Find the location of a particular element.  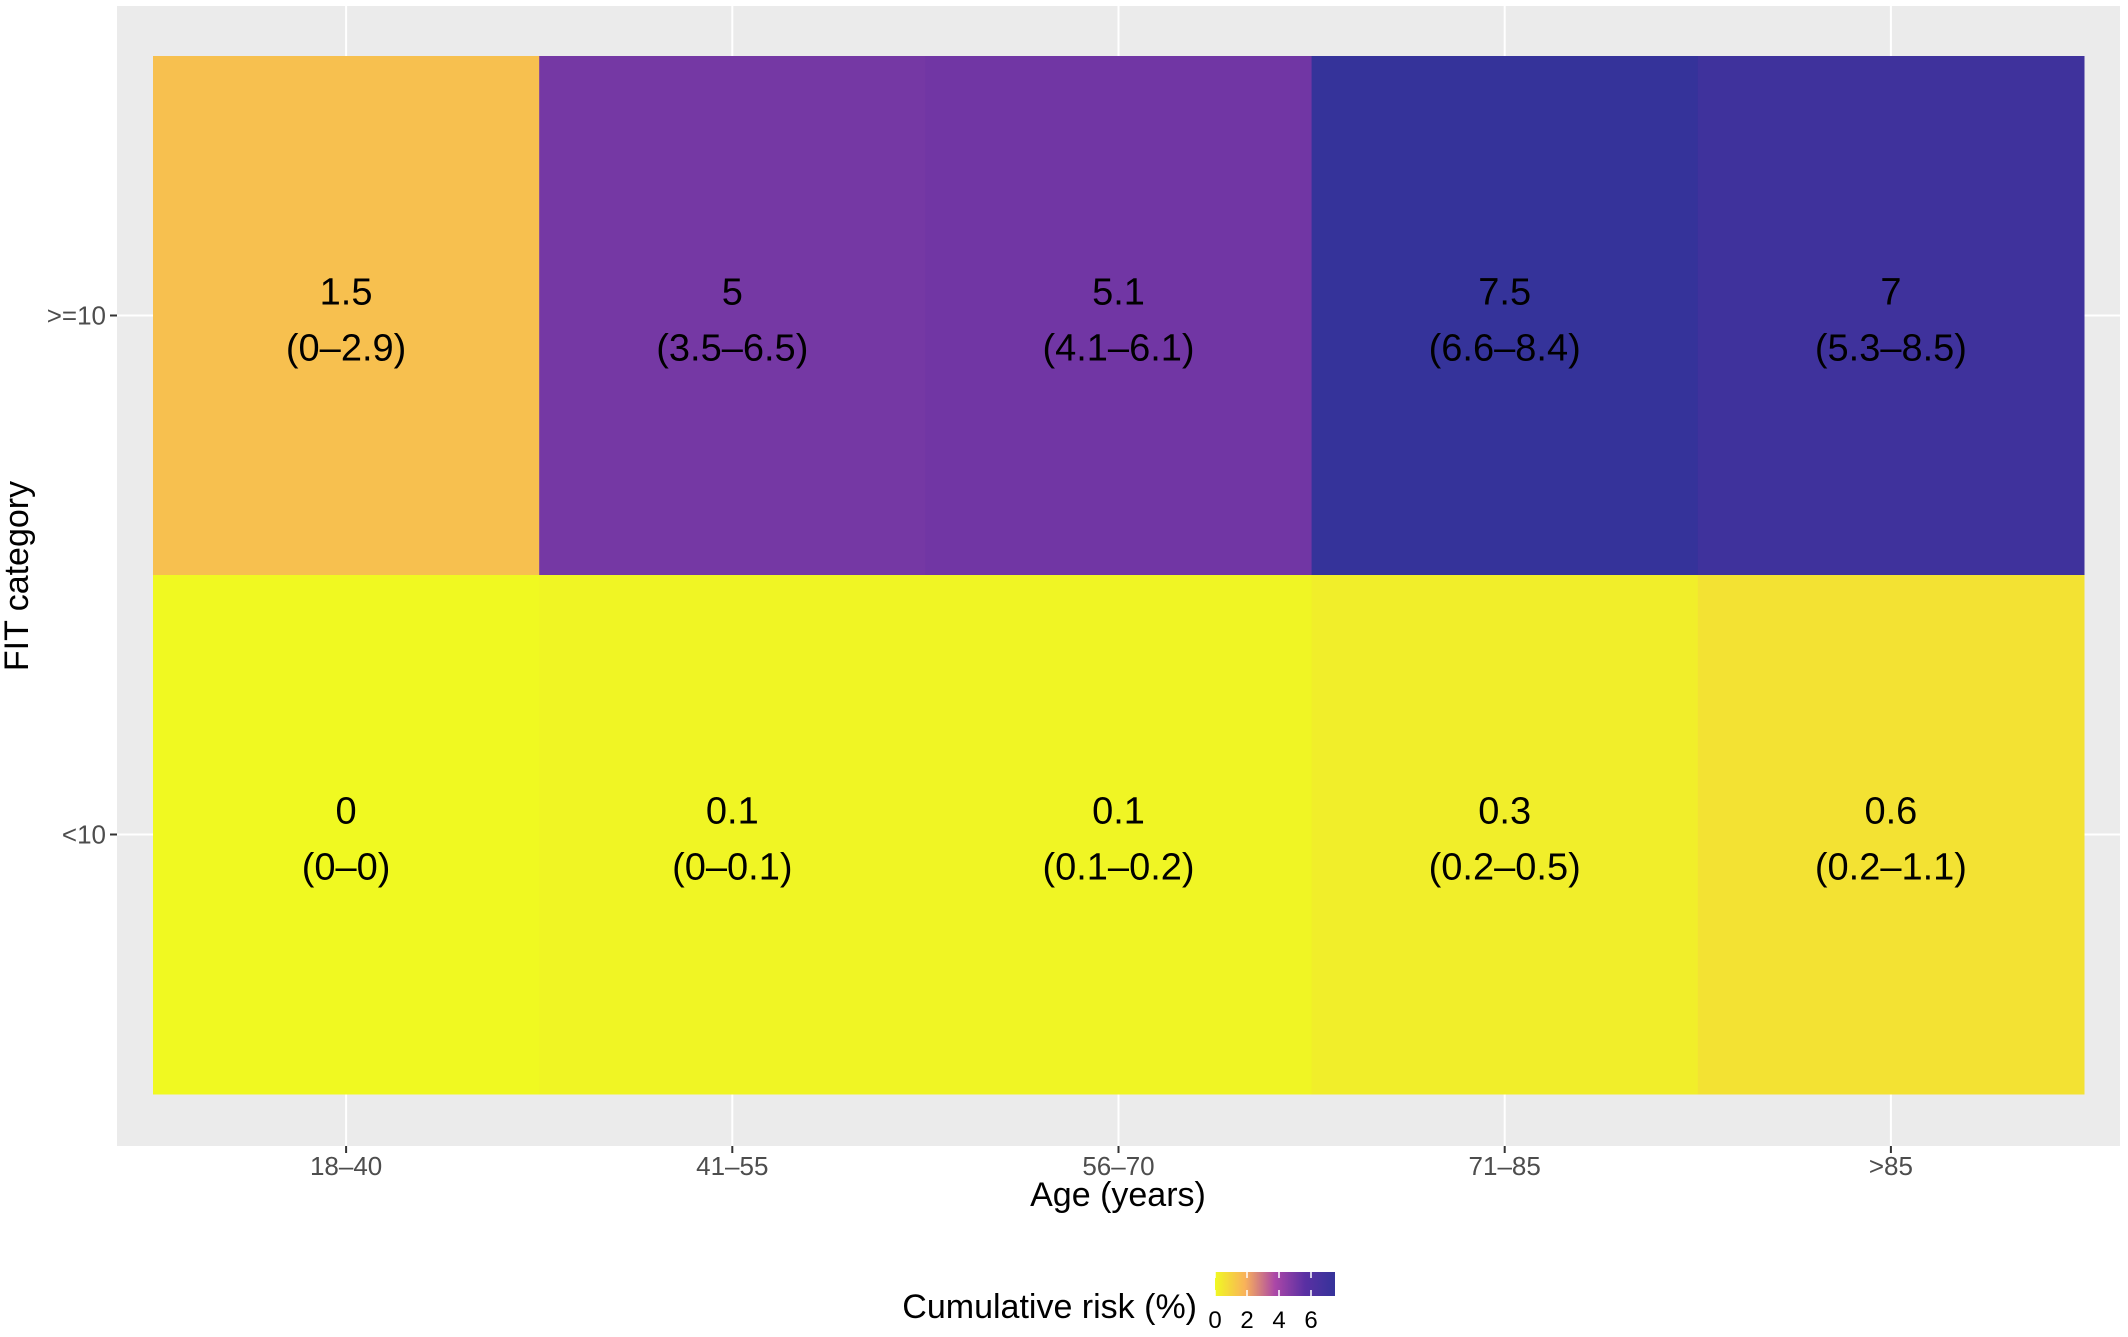

cell-ci-label: (0.2–1.1) is located at coordinates (1891, 868).